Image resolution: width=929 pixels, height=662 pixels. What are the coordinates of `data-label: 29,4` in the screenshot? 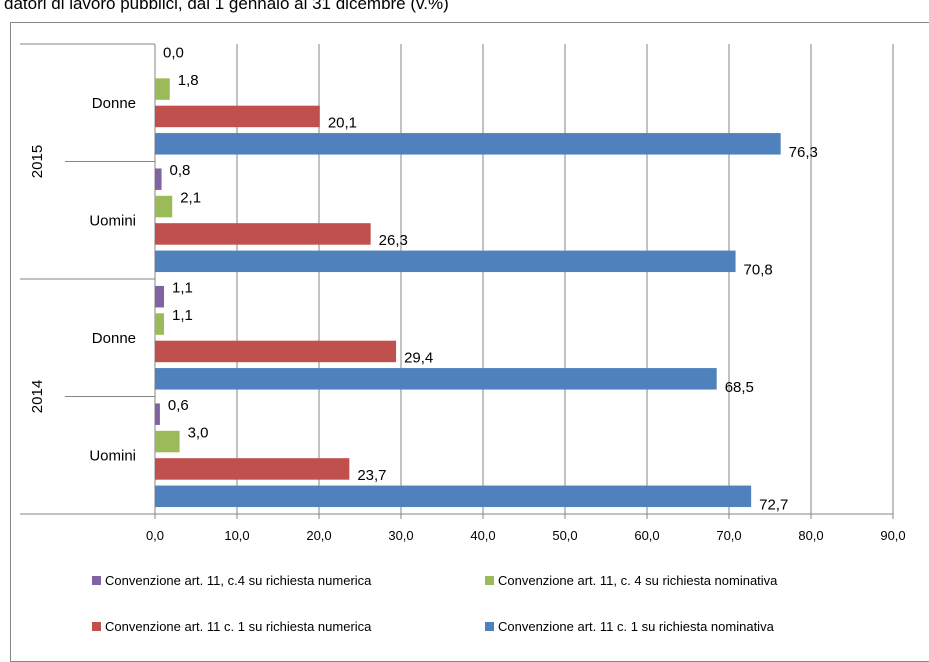 It's located at (418, 357).